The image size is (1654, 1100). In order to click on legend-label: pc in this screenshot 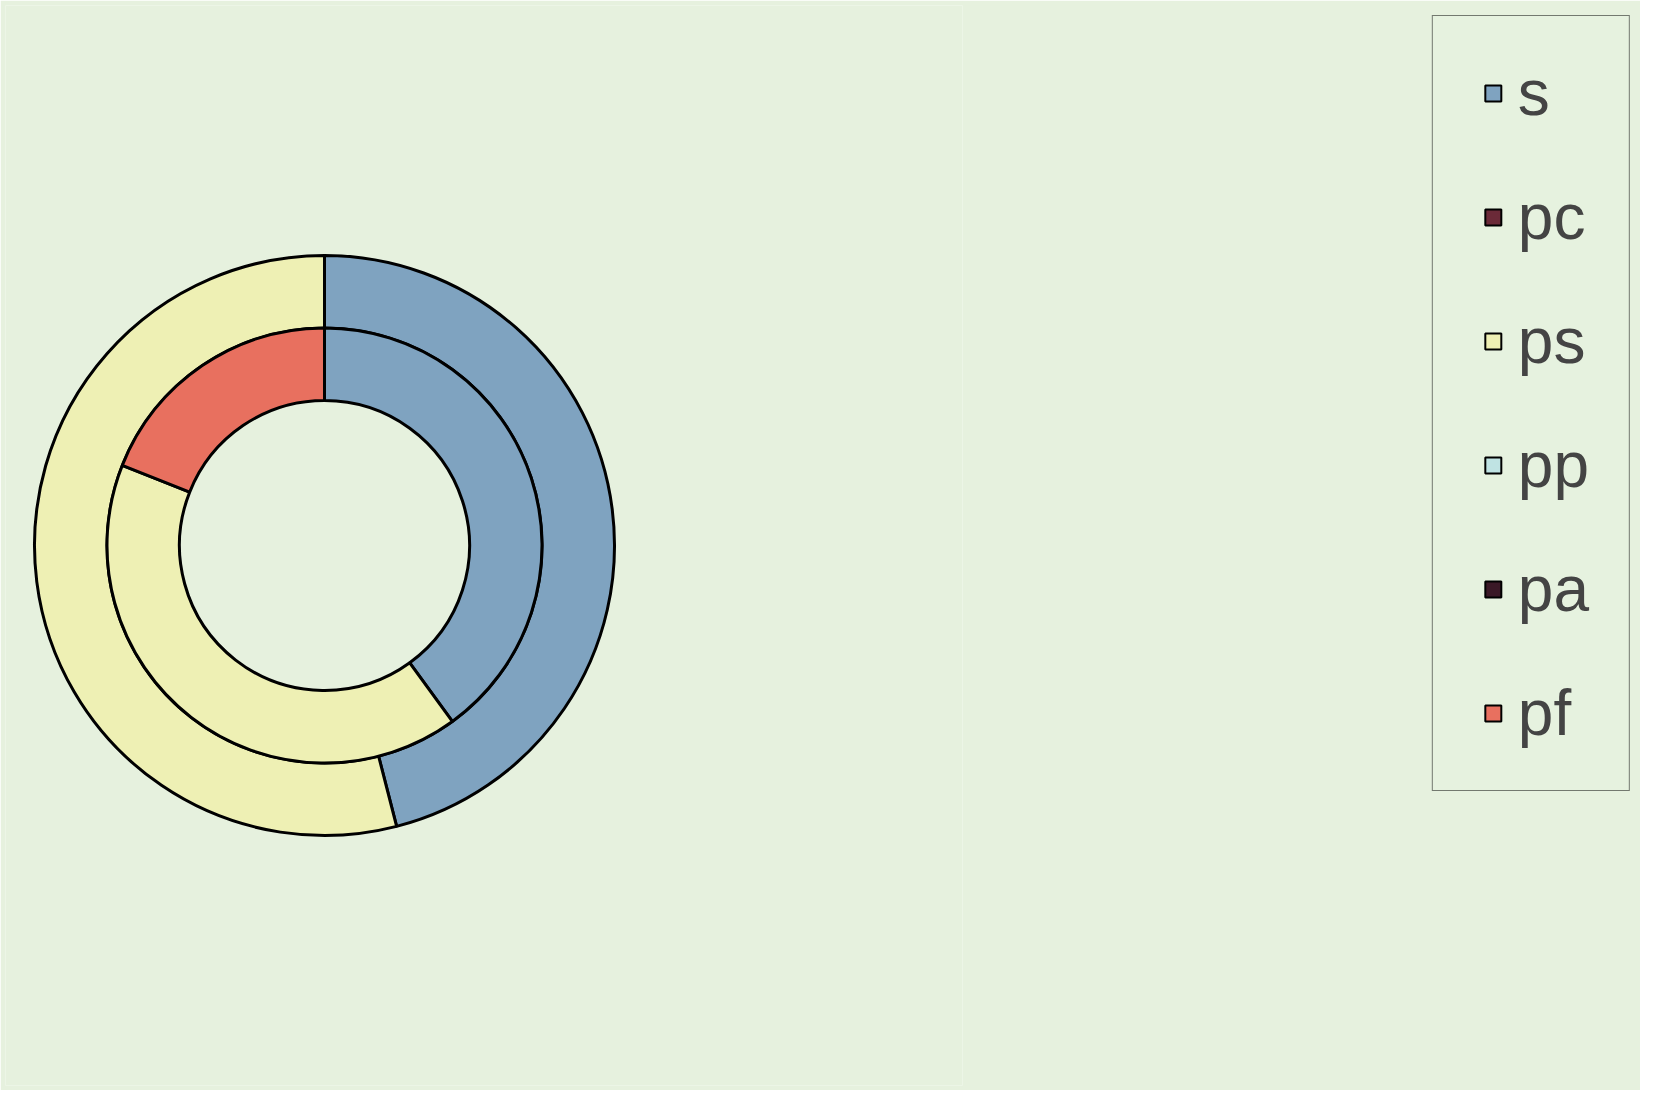, I will do `click(1551, 217)`.